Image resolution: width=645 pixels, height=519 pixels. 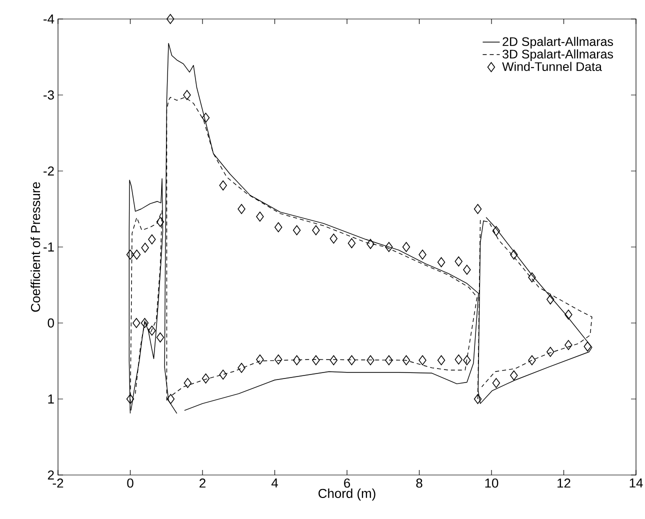 What do you see at coordinates (49, 171) in the screenshot?
I see `y-tick-label: -2` at bounding box center [49, 171].